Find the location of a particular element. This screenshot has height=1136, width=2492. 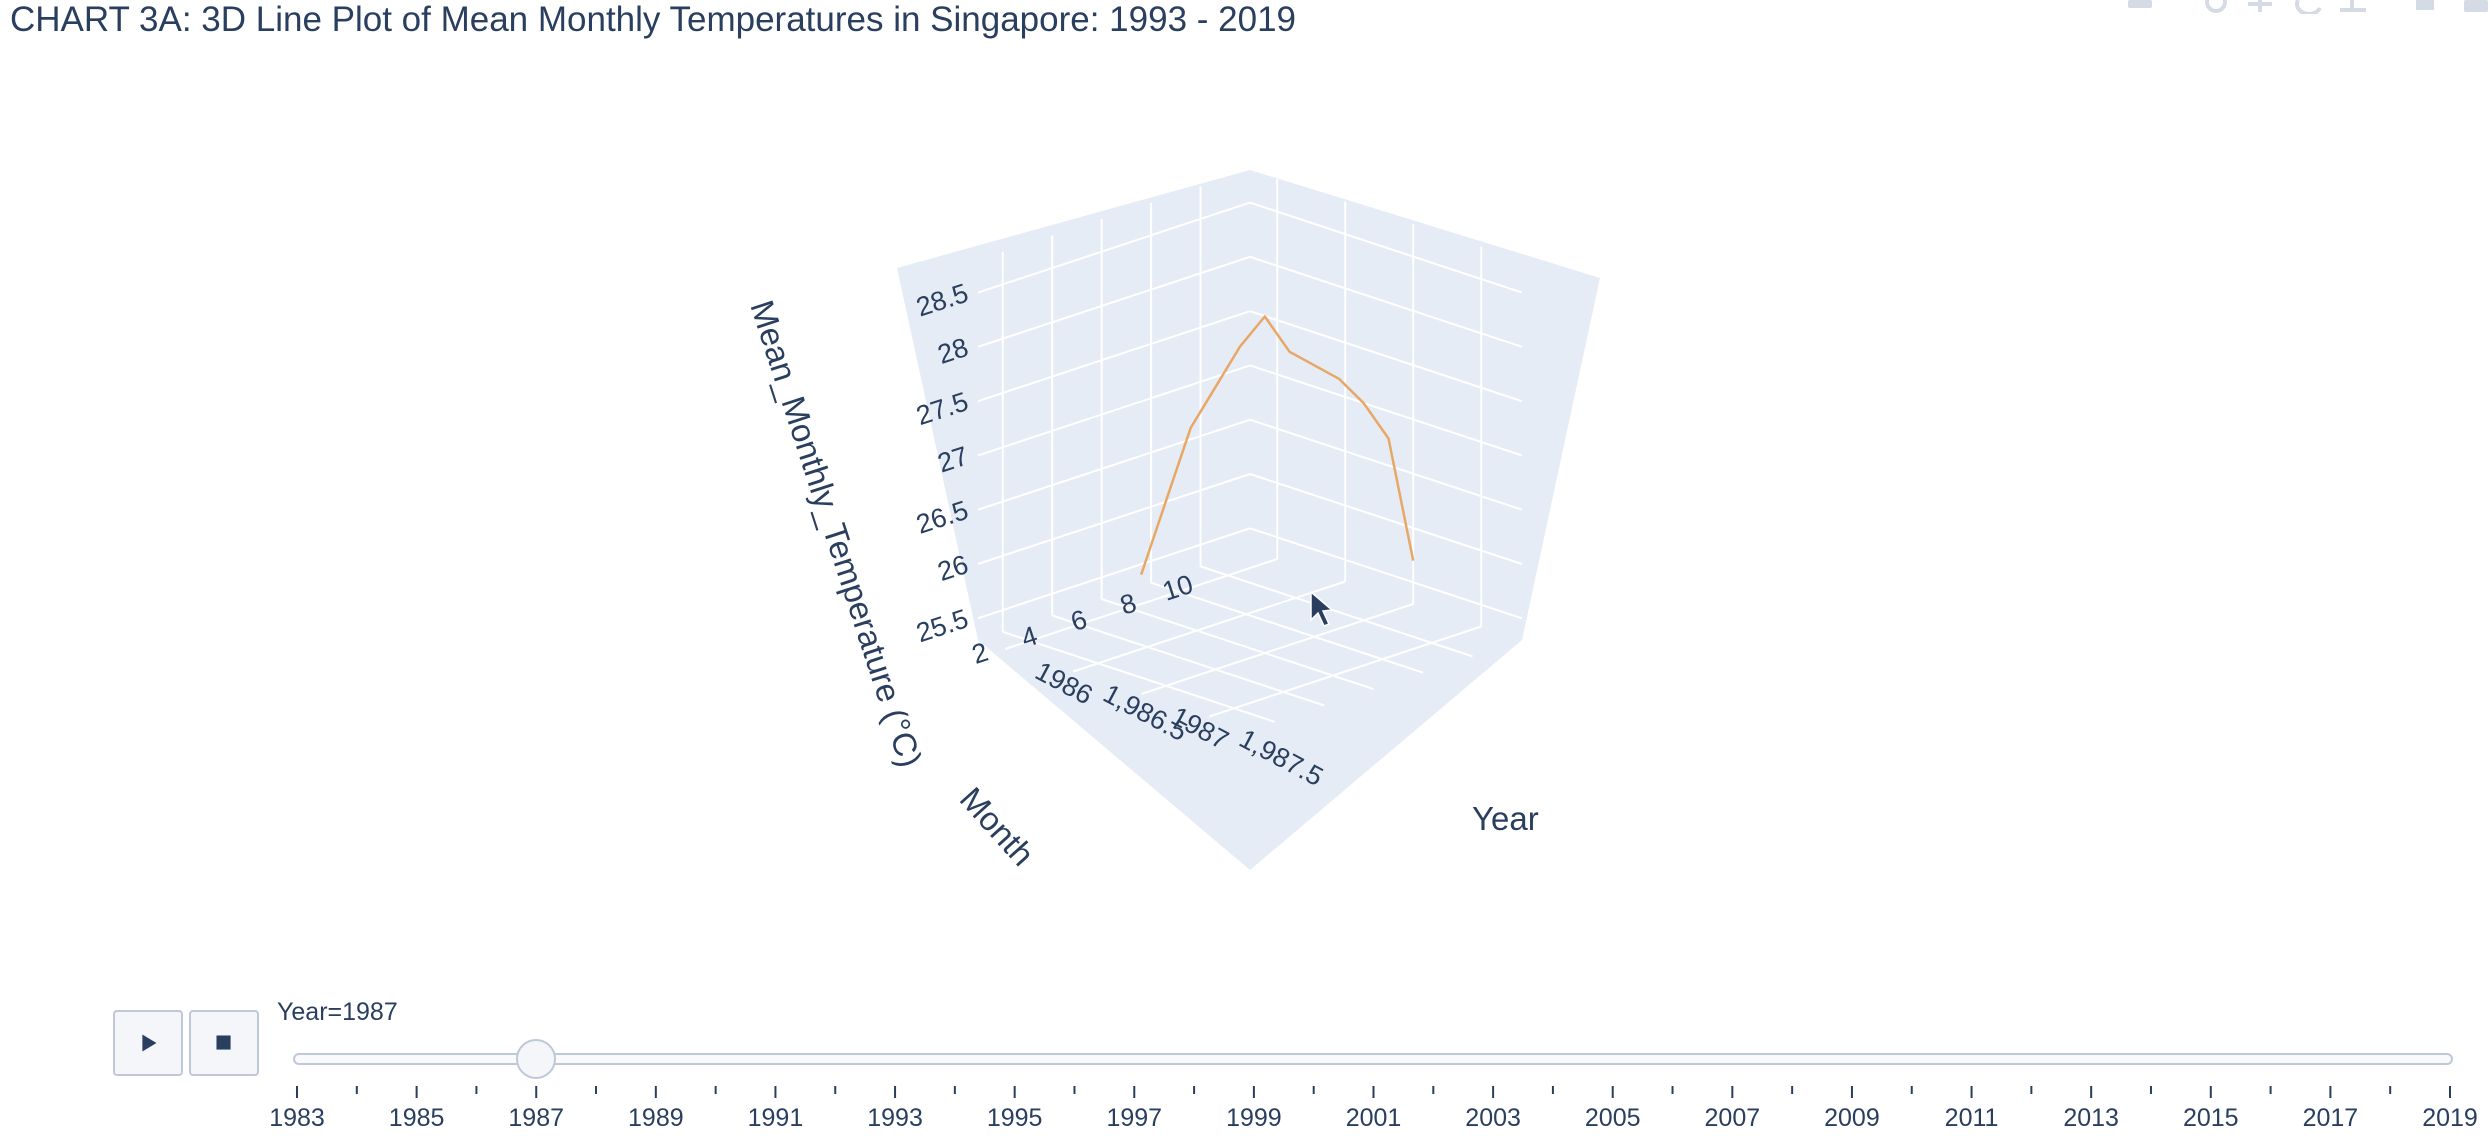

floor-pane is located at coordinates (1250, 710).